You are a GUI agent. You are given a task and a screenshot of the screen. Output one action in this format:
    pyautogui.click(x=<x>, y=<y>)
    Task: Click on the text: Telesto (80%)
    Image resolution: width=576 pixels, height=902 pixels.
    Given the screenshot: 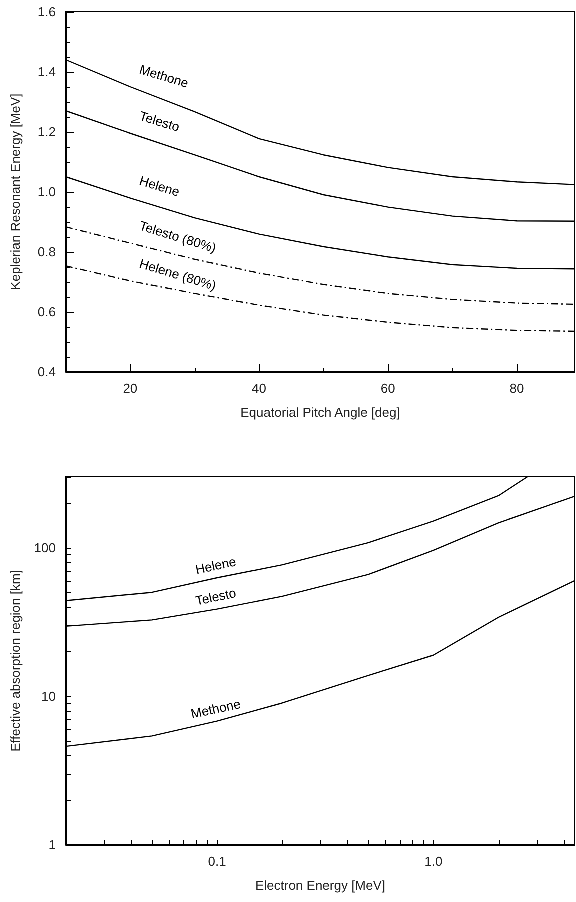 What is the action you would take?
    pyautogui.click(x=178, y=237)
    